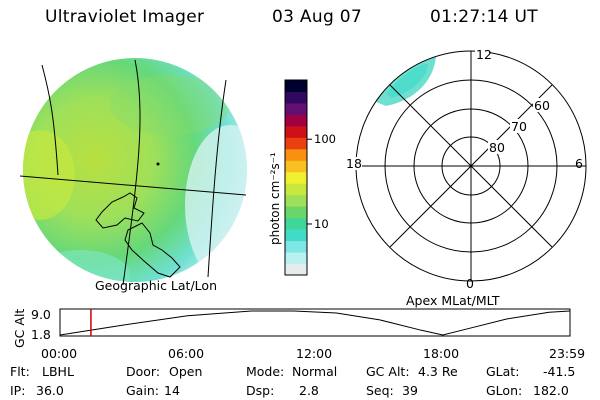 This screenshot has width=600, height=400. What do you see at coordinates (315, 371) in the screenshot?
I see `mode-value: Normal` at bounding box center [315, 371].